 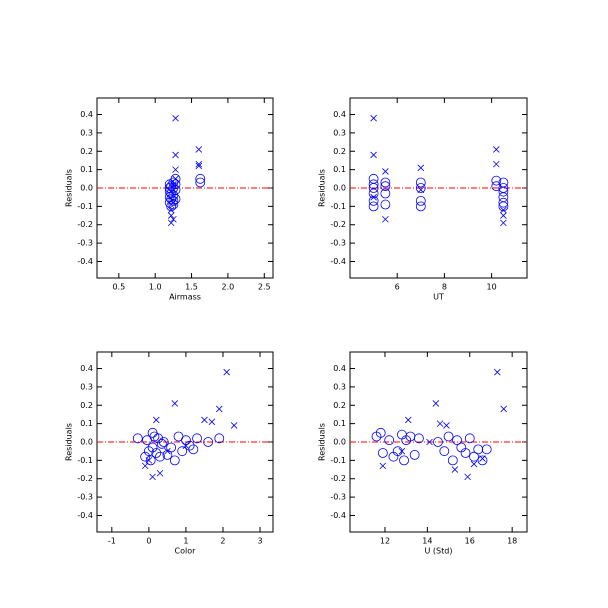 I want to click on x-tick-label: 1, so click(x=185, y=541).